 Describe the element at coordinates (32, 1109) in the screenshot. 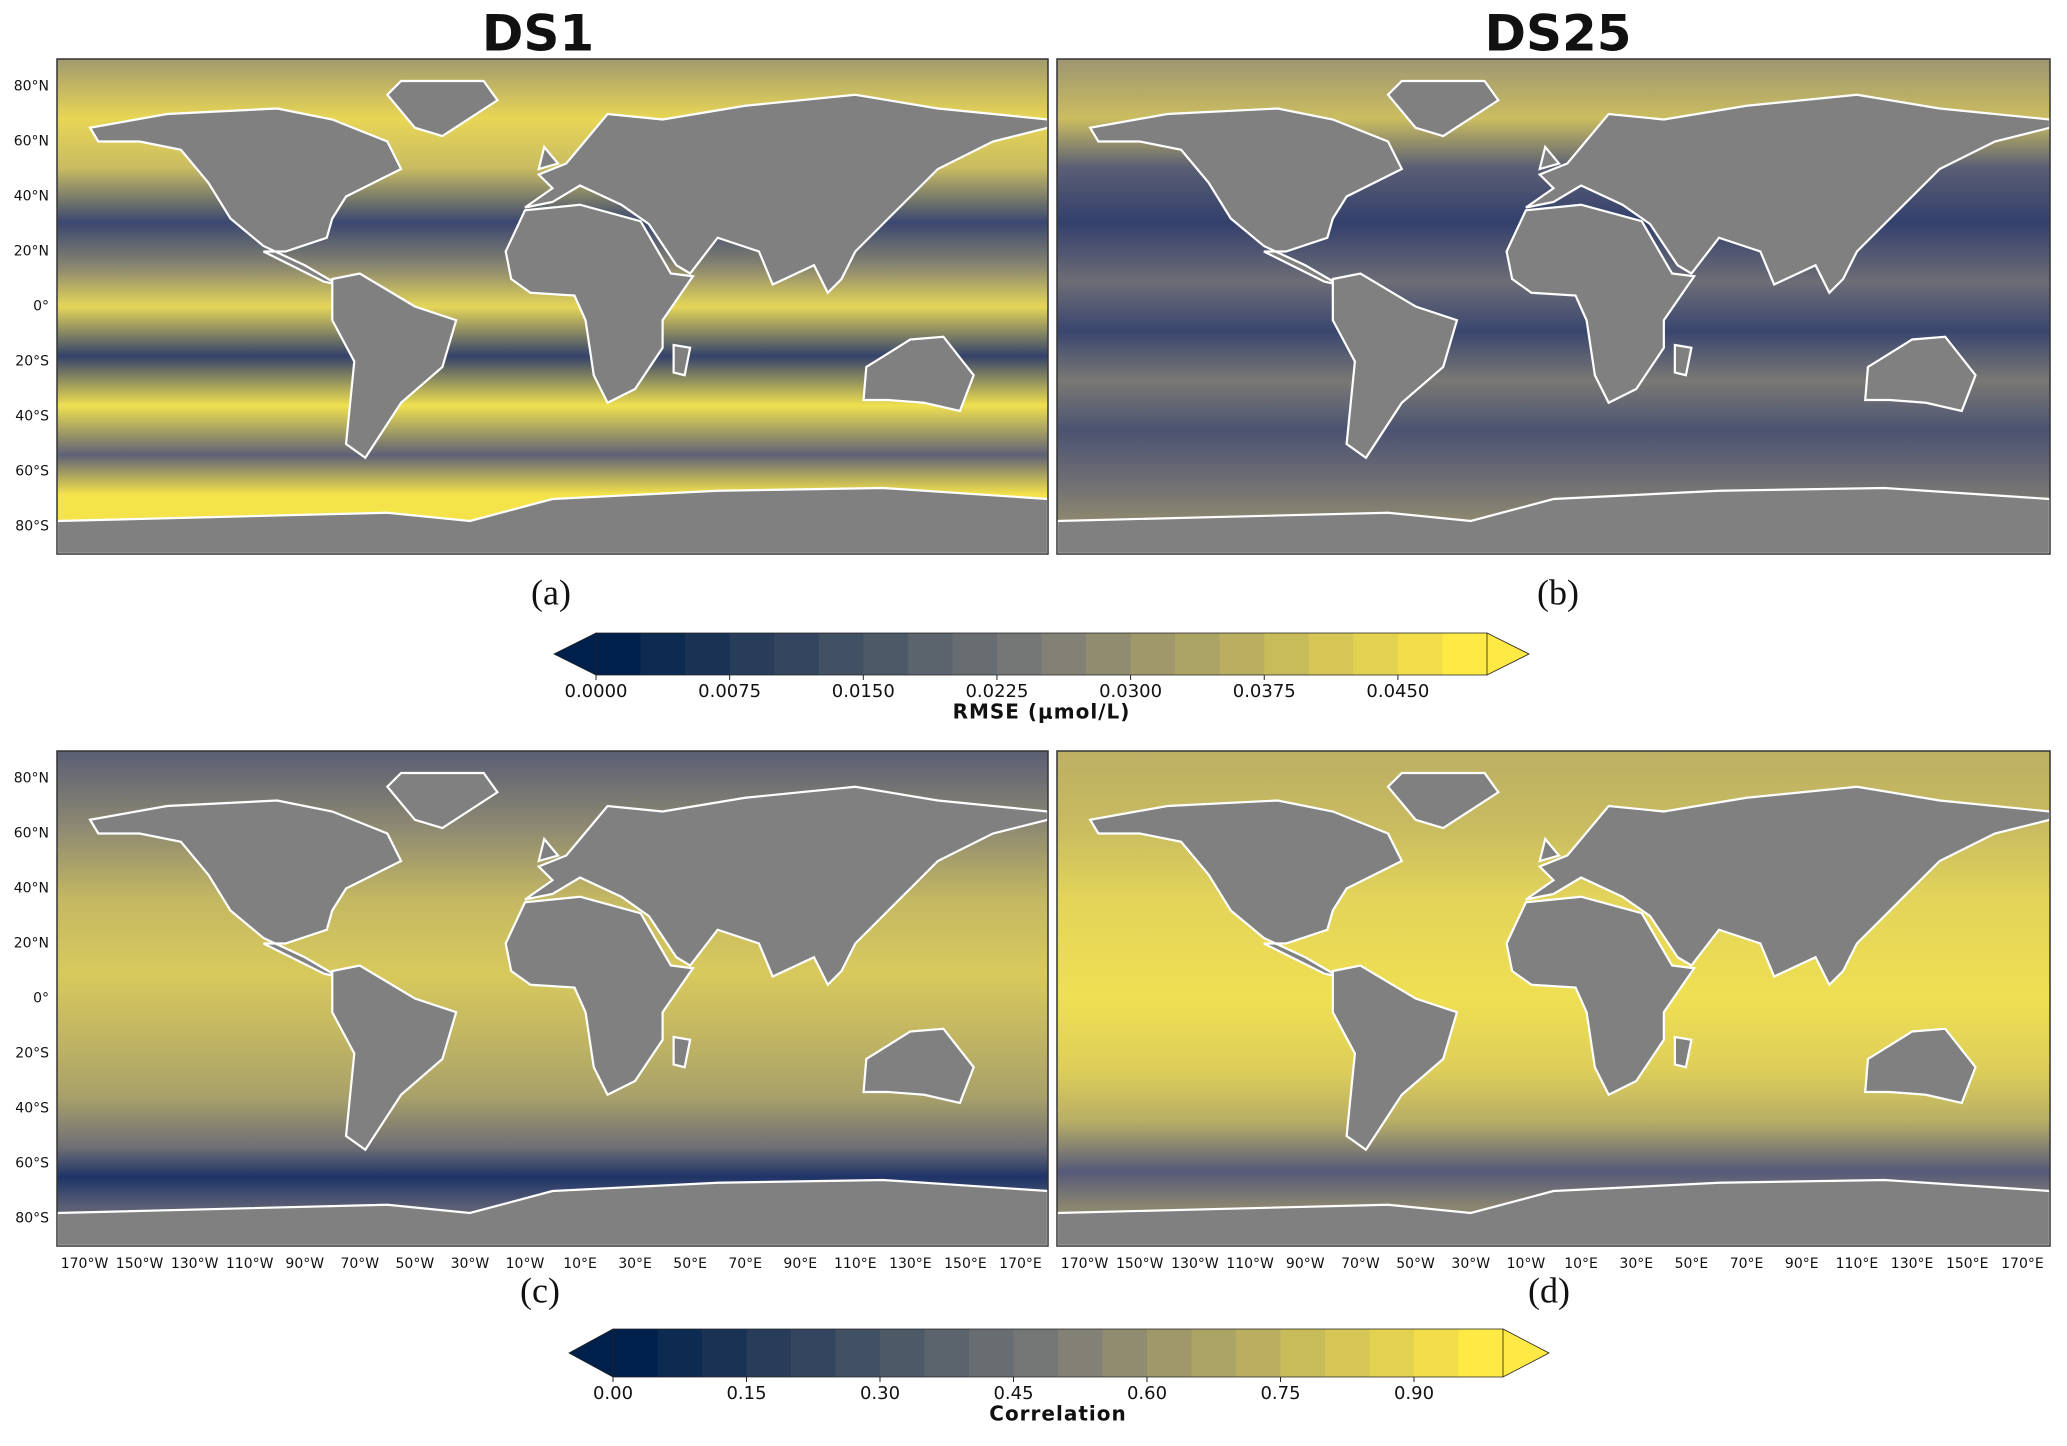

I see `lat-tick-label: 40°S` at that location.